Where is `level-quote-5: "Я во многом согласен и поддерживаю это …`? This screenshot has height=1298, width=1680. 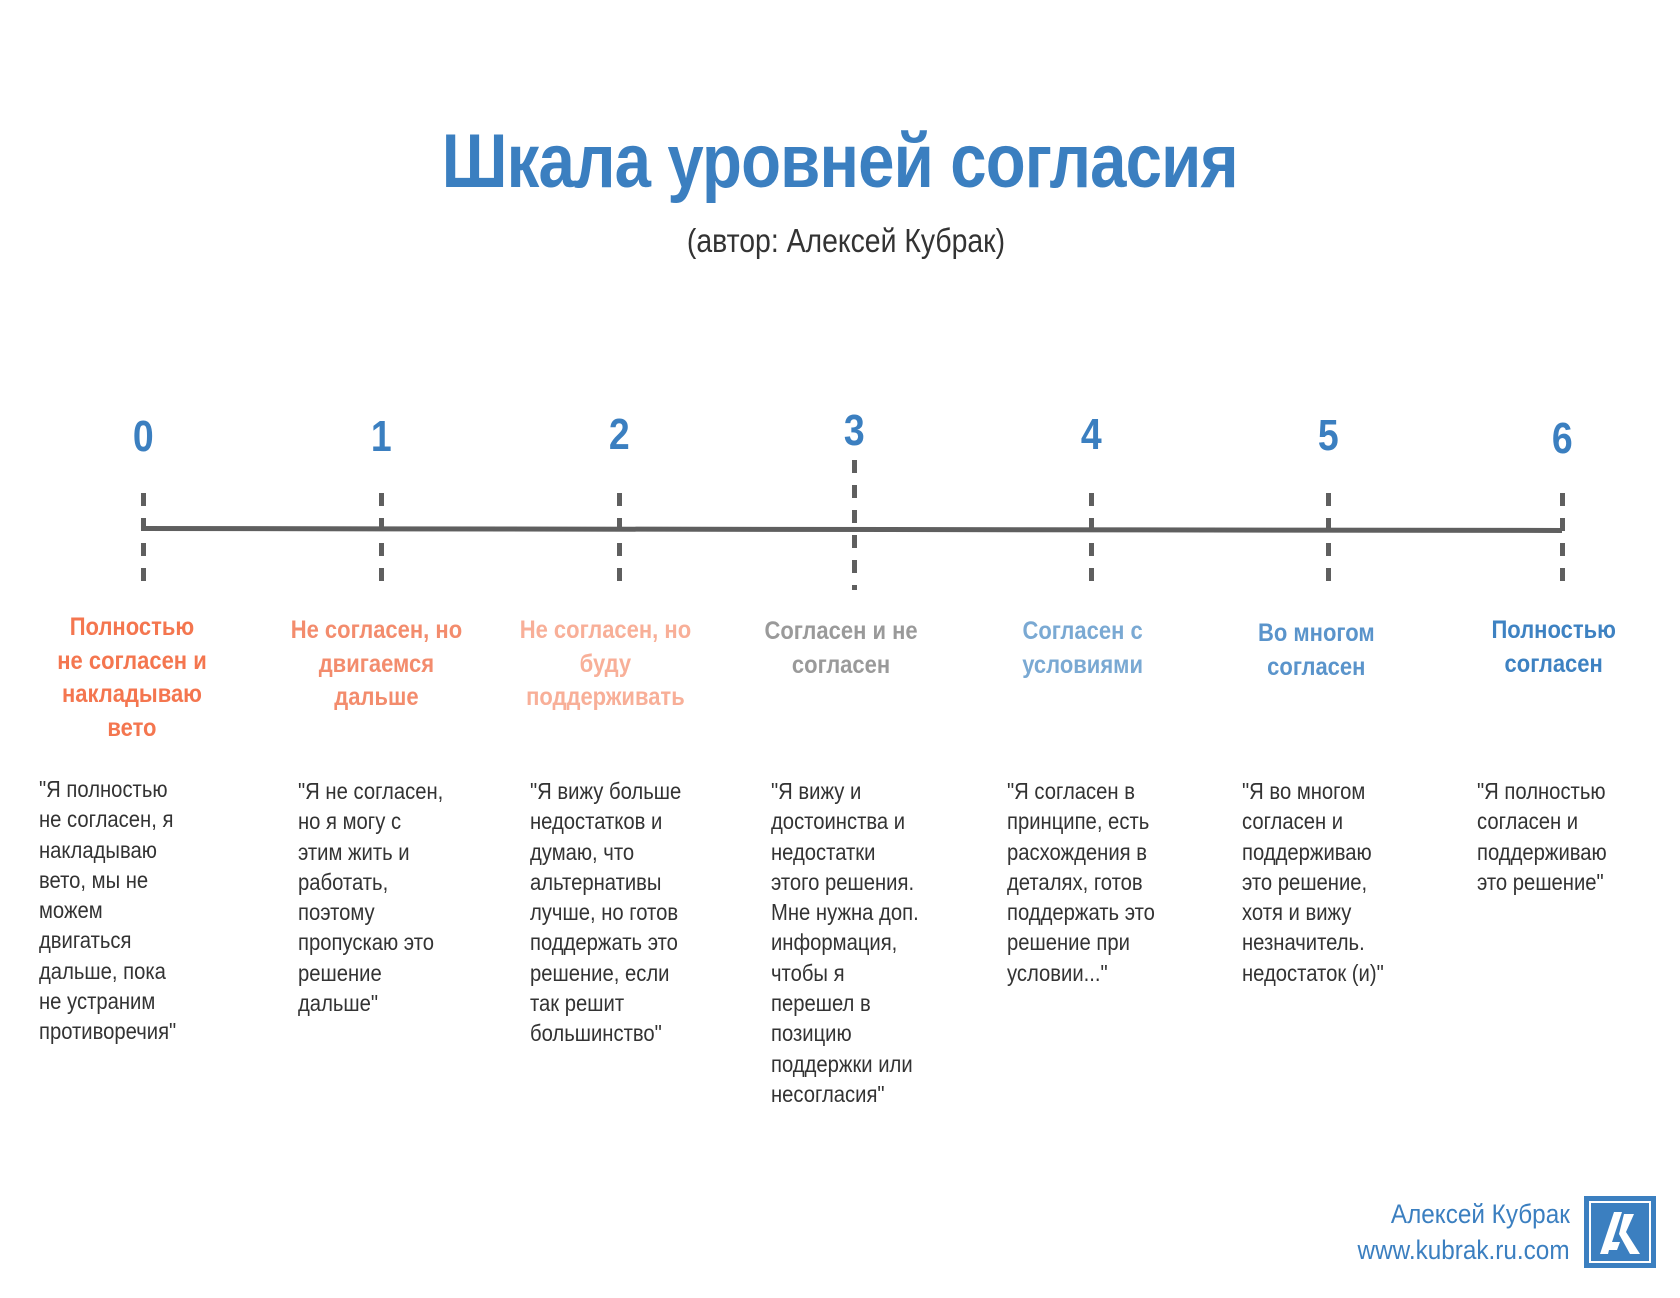 level-quote-5: "Я во многом согласен и поддерживаю это … is located at coordinates (1313, 882).